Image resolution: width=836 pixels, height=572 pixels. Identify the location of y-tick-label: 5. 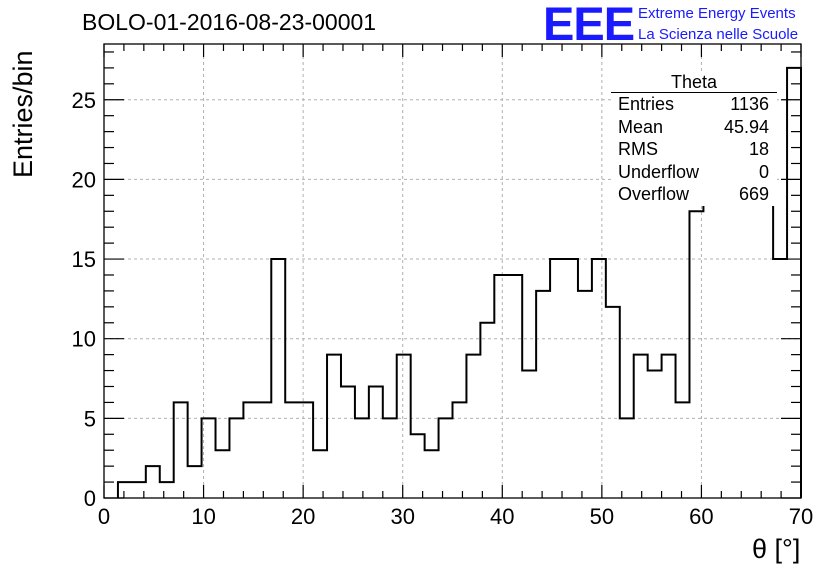
(90, 418).